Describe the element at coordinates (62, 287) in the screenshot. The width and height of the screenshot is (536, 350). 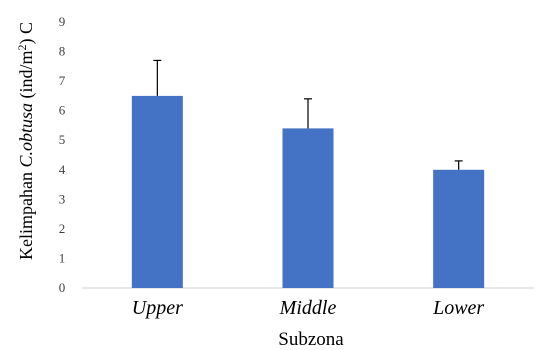
I see `y-tick-label: 0` at that location.